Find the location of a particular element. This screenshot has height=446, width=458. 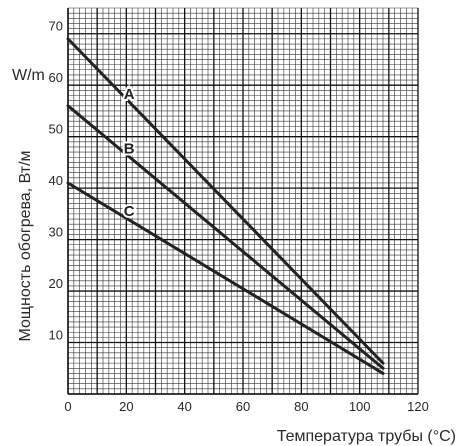

y-tick-label: 50 is located at coordinates (56, 129).